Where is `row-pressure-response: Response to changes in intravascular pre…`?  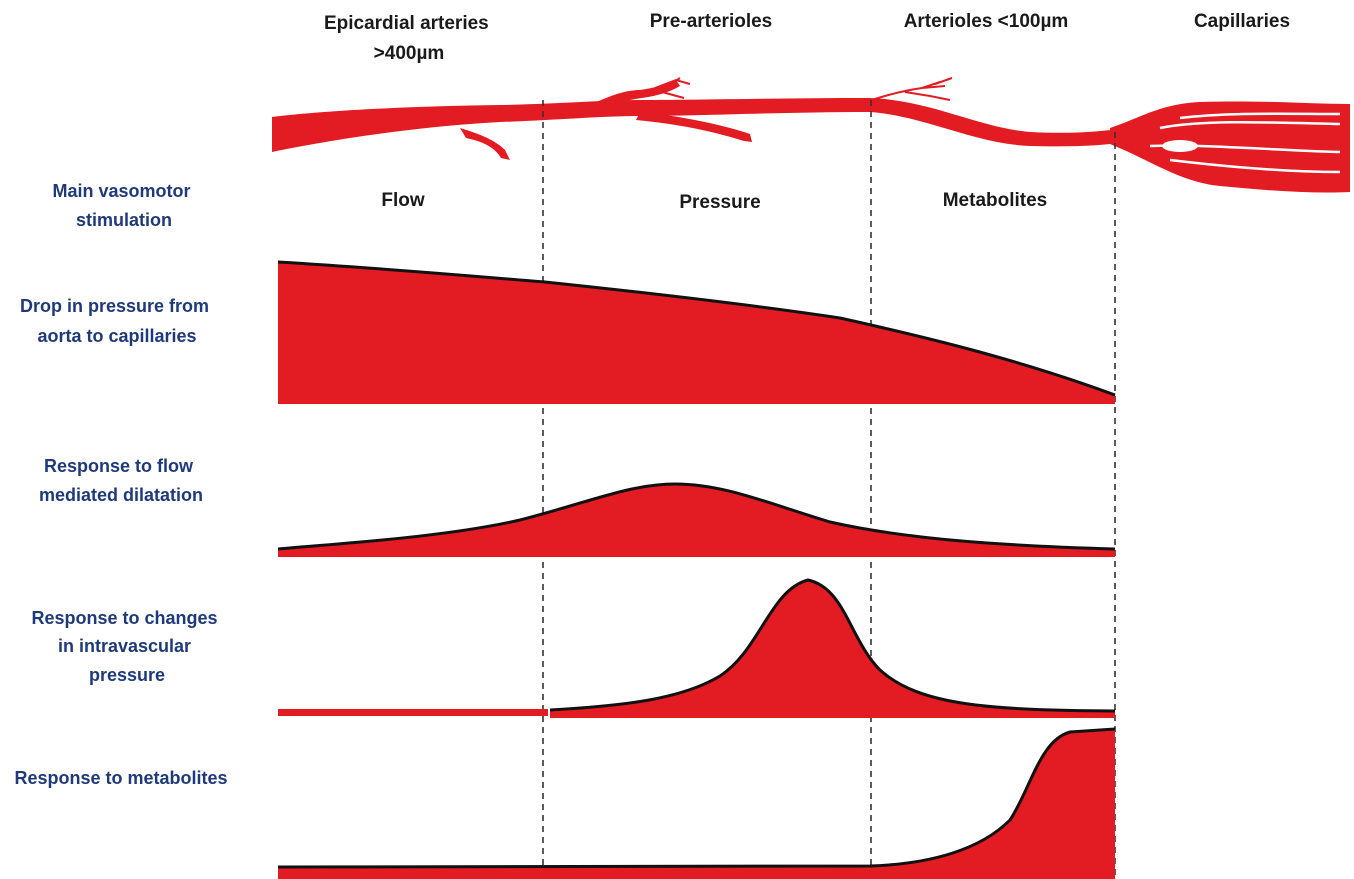 row-pressure-response: Response to changes in intravascular pre… is located at coordinates (573, 648).